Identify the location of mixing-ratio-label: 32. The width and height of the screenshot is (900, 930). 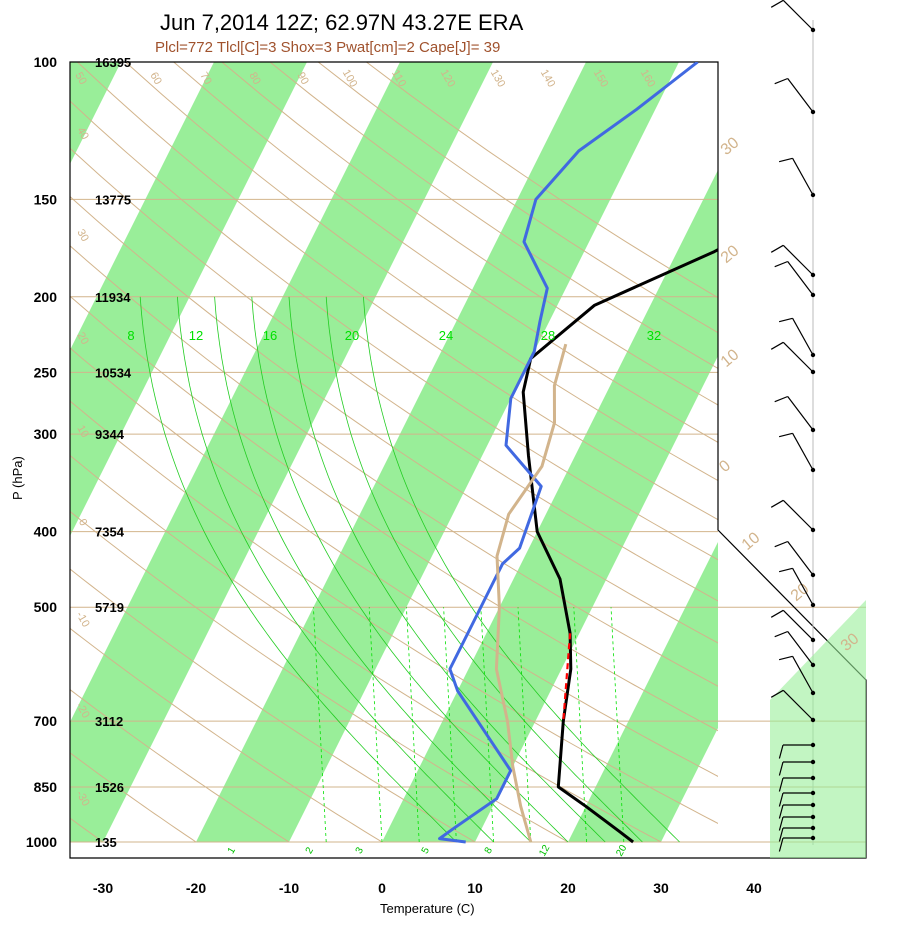
(654, 335).